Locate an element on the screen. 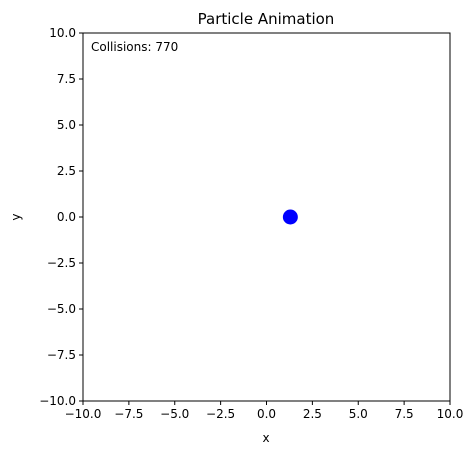 The width and height of the screenshot is (476, 459). collisions-annotation: Collisions: 770 is located at coordinates (134, 47).